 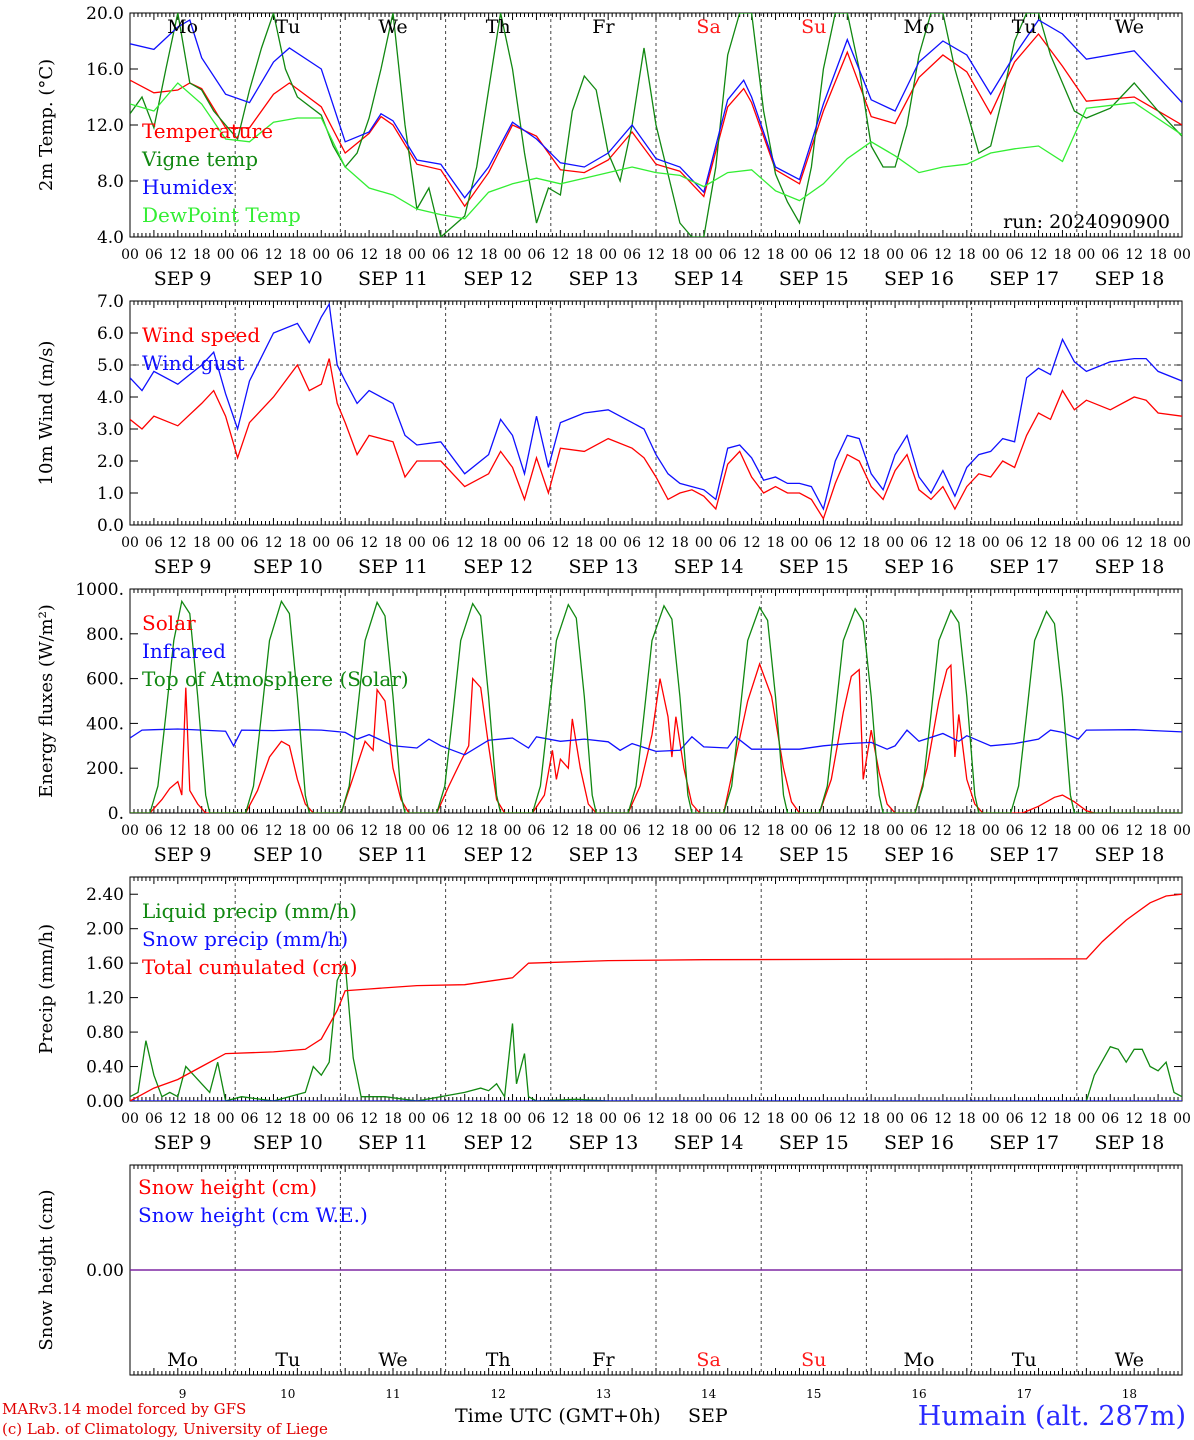 I want to click on day-abbr-bottom: Fr, so click(x=603, y=1360).